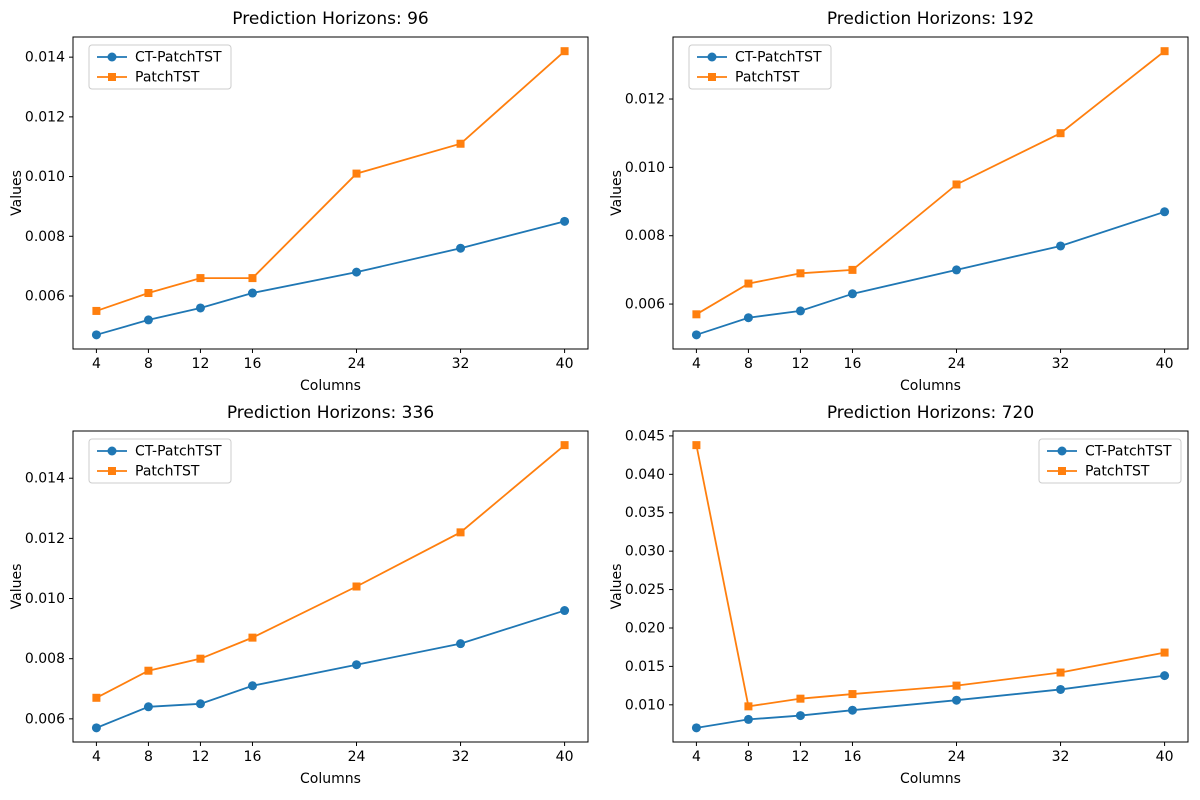 The image size is (1200, 800). What do you see at coordinates (330, 413) in the screenshot?
I see `chart-title: Prediction Horizons: 336` at bounding box center [330, 413].